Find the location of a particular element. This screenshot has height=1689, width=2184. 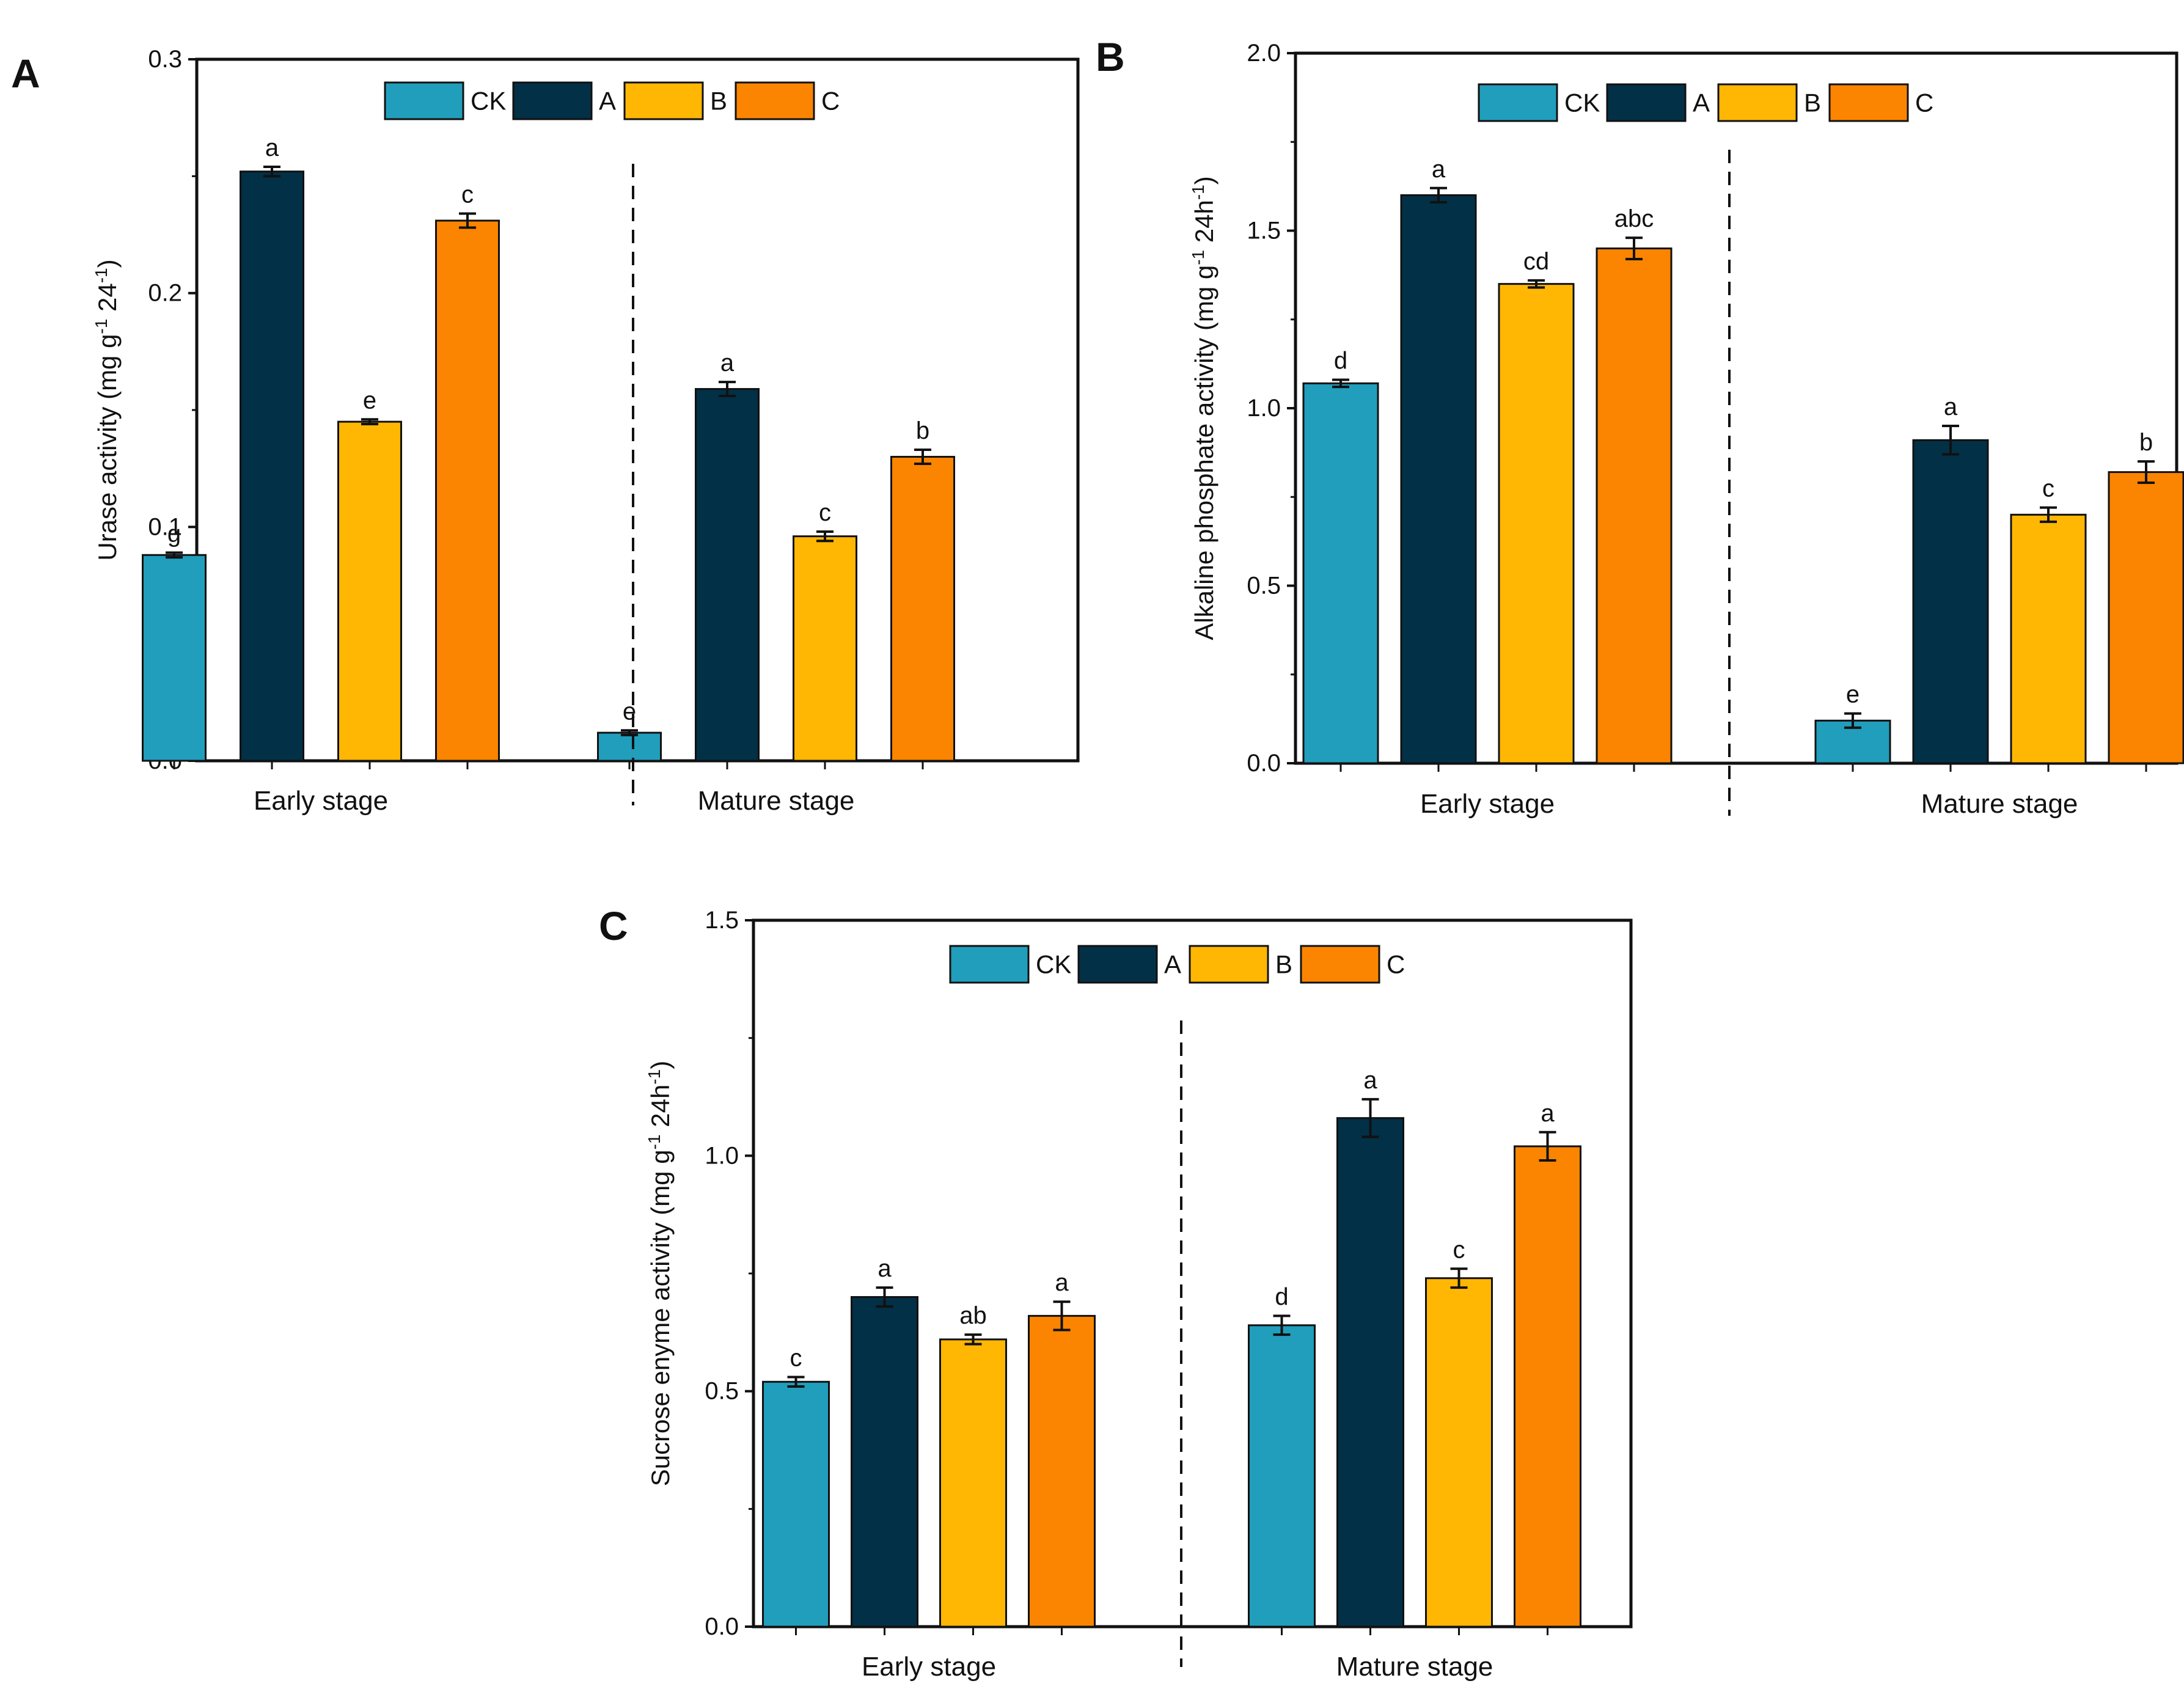

significance-letter: abc is located at coordinates (1634, 218).